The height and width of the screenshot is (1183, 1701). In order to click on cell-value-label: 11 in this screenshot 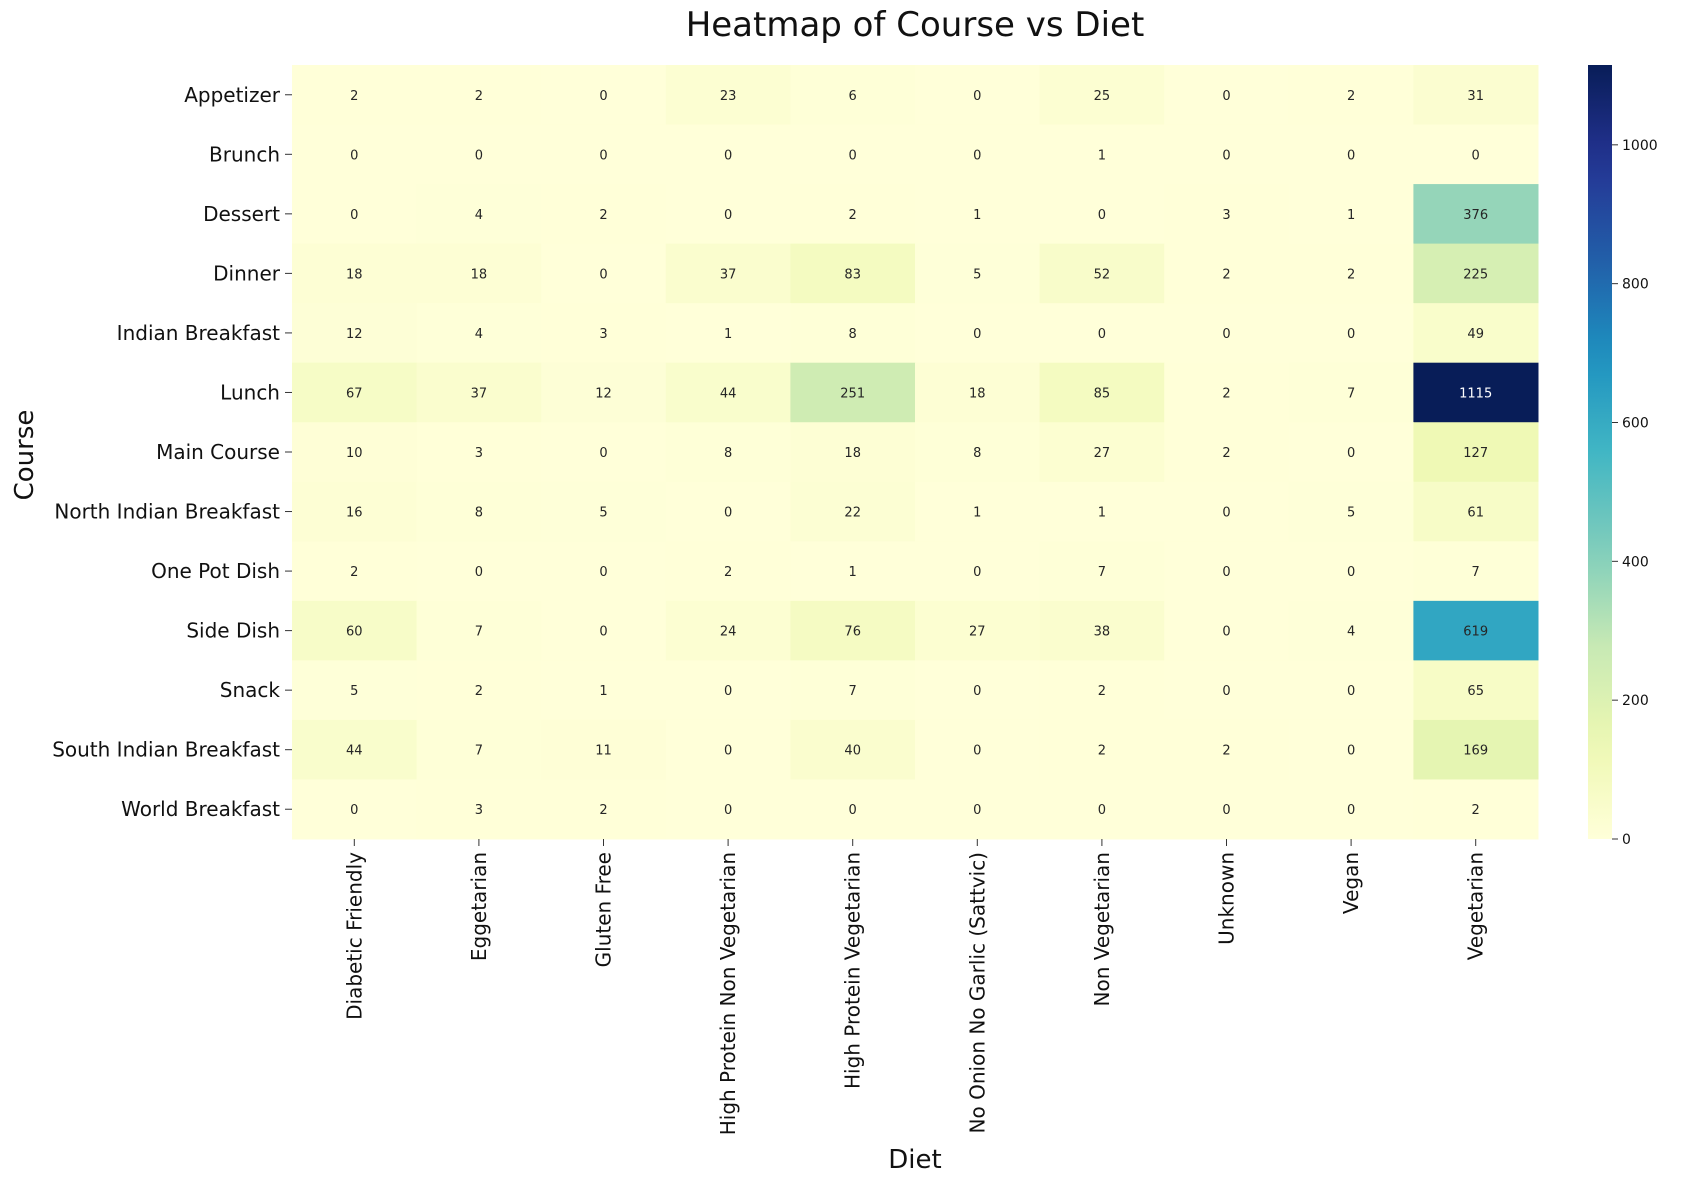, I will do `click(603, 751)`.